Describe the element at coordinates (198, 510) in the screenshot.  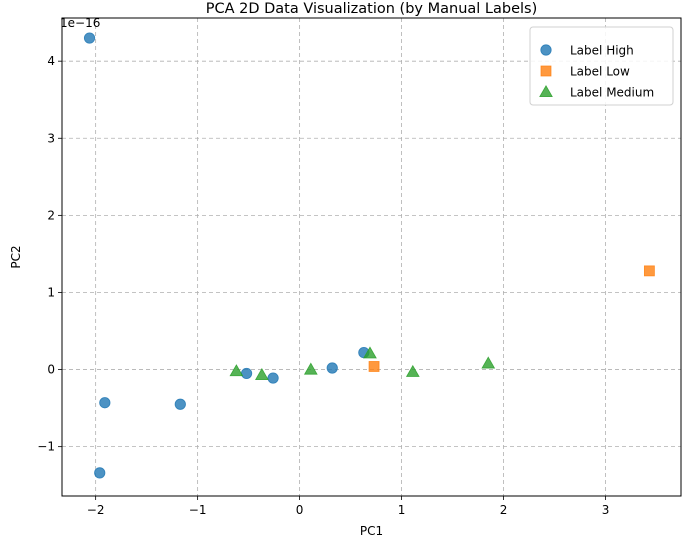
I see `x-tick-label: −1` at that location.